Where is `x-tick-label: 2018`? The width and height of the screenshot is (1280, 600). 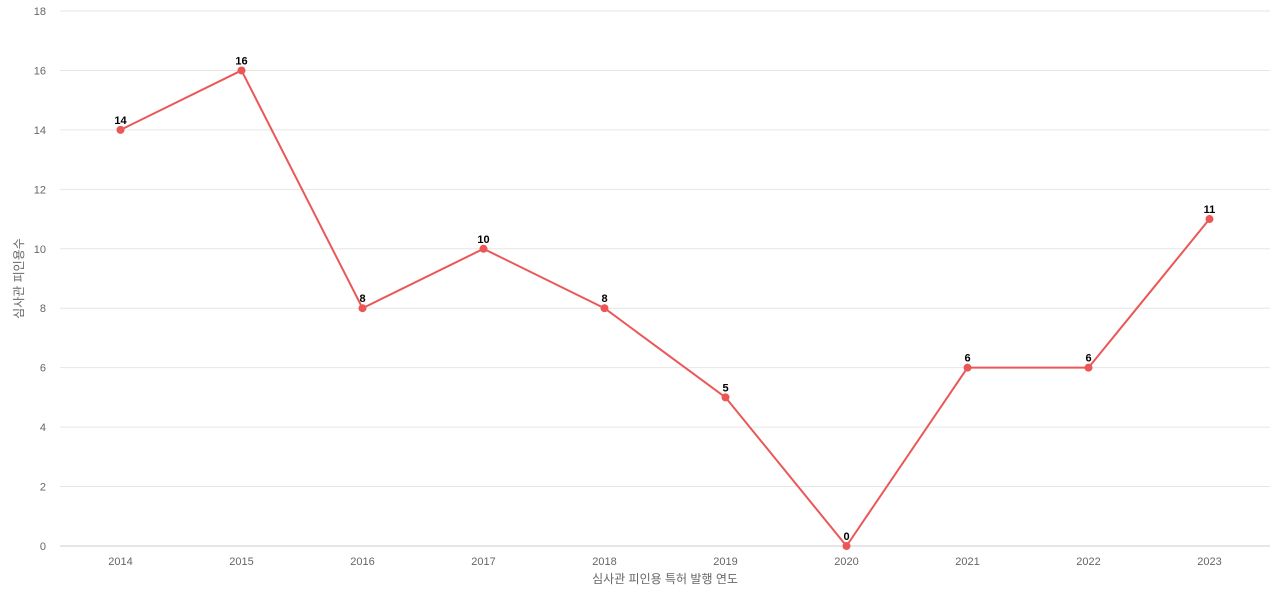
x-tick-label: 2018 is located at coordinates (604, 562).